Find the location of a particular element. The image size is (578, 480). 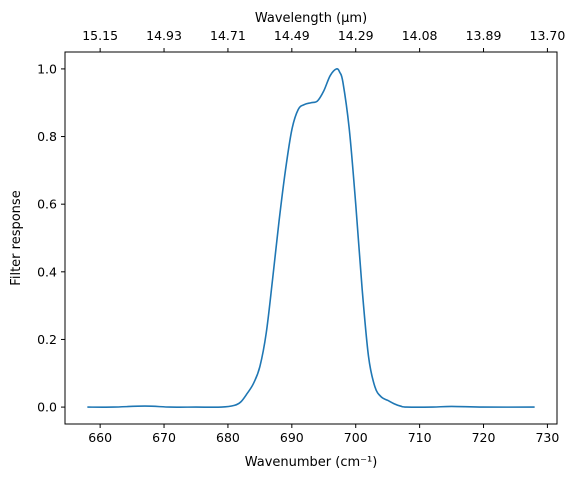

x-tick-label: 720 is located at coordinates (484, 437).